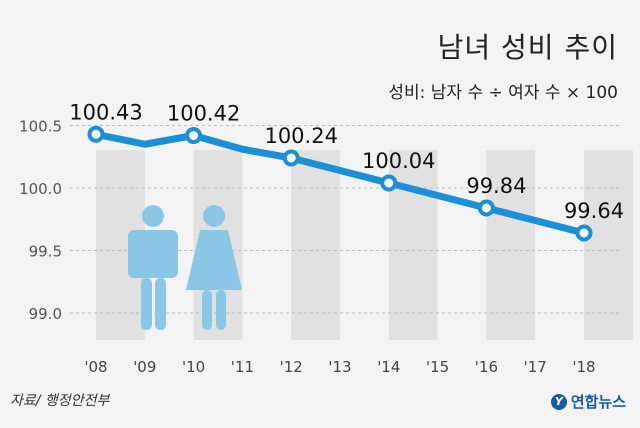 This screenshot has height=428, width=640. I want to click on y-axis-tick-labels: 100.5 100.0 99.5 99.0, so click(40, 221).